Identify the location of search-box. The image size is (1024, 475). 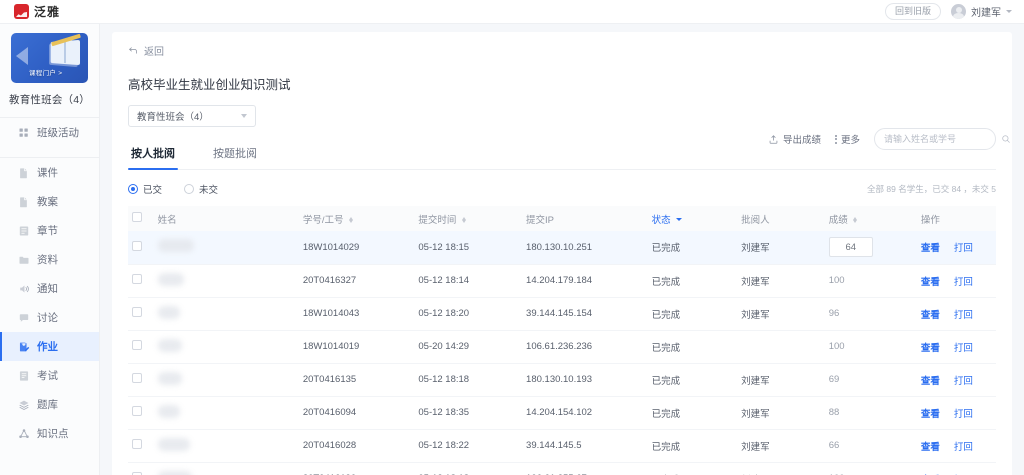
(942, 139).